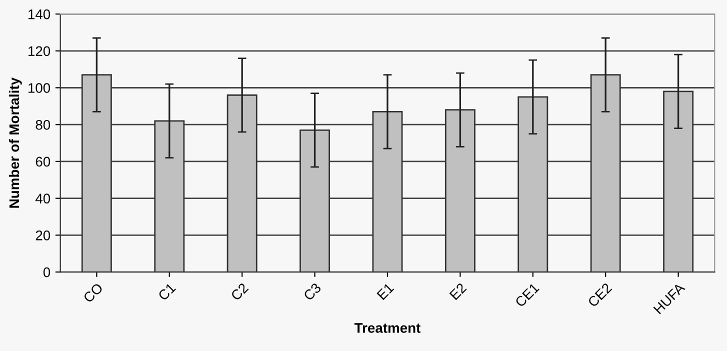 Image resolution: width=727 pixels, height=351 pixels. I want to click on y-tick-label: 40, so click(42, 199).